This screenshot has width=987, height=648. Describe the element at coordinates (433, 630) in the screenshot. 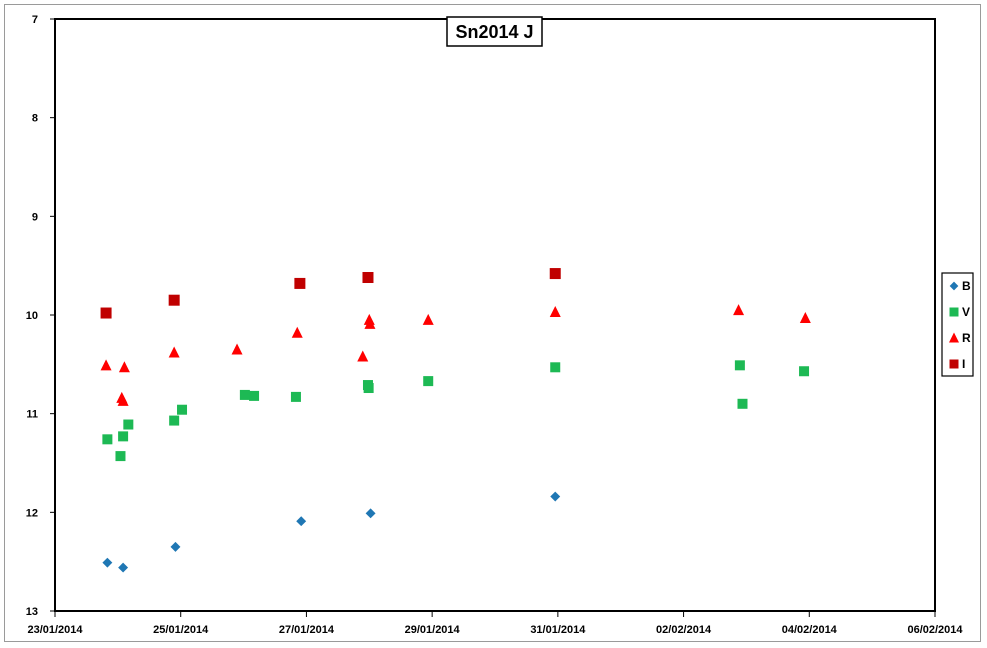

I see `x-tick-label: 29/01/2014` at that location.